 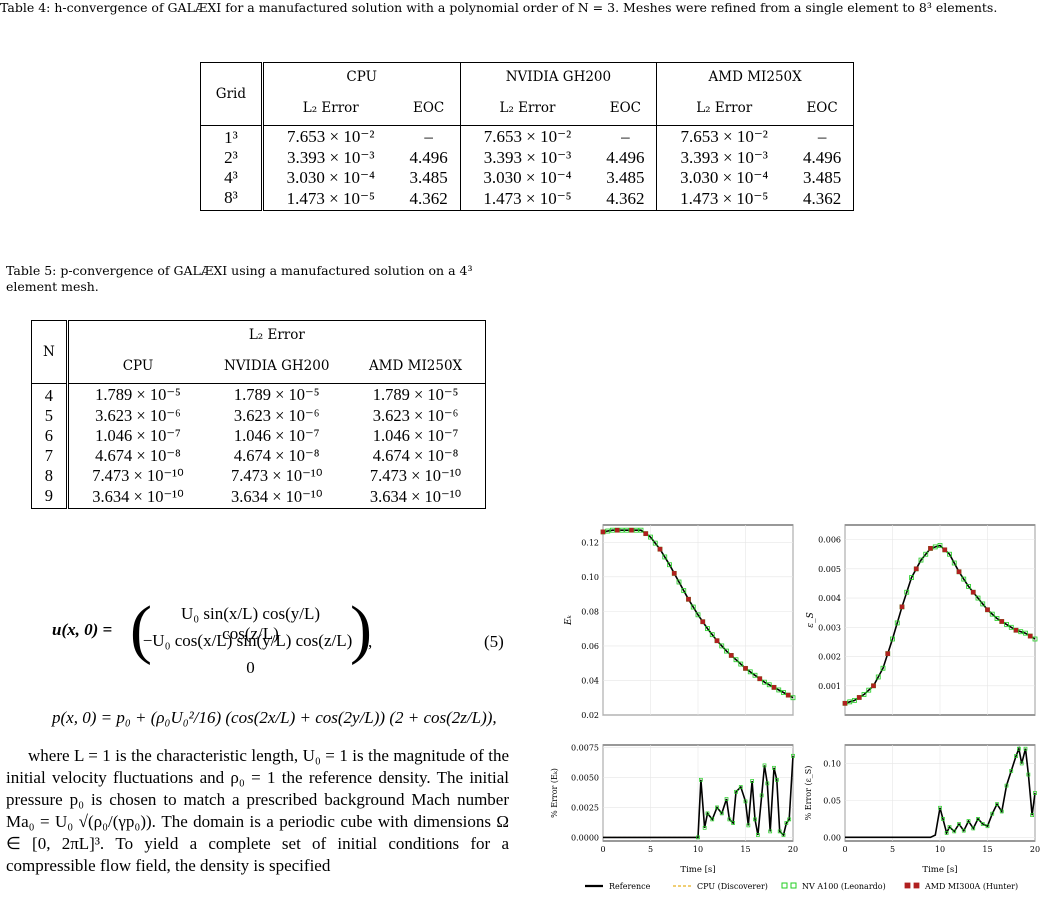 What do you see at coordinates (49, 352) in the screenshot?
I see `t5-n-header: N` at bounding box center [49, 352].